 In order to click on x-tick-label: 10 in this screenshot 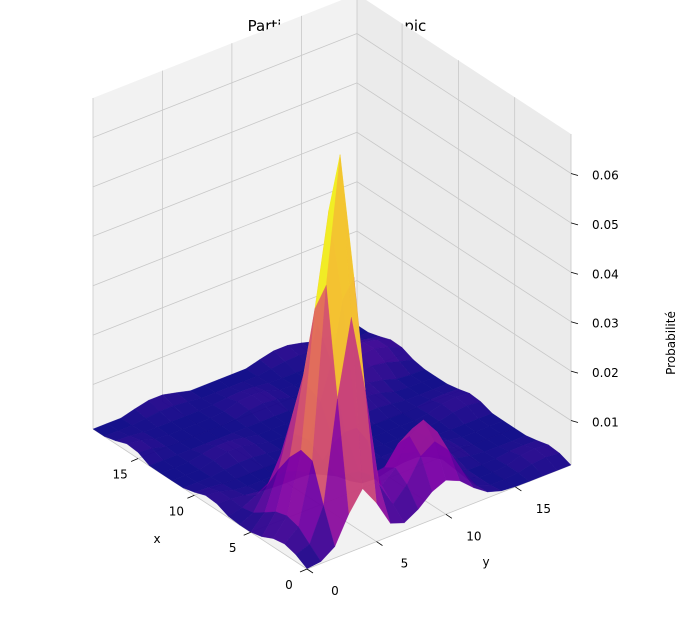, I will do `click(176, 511)`.